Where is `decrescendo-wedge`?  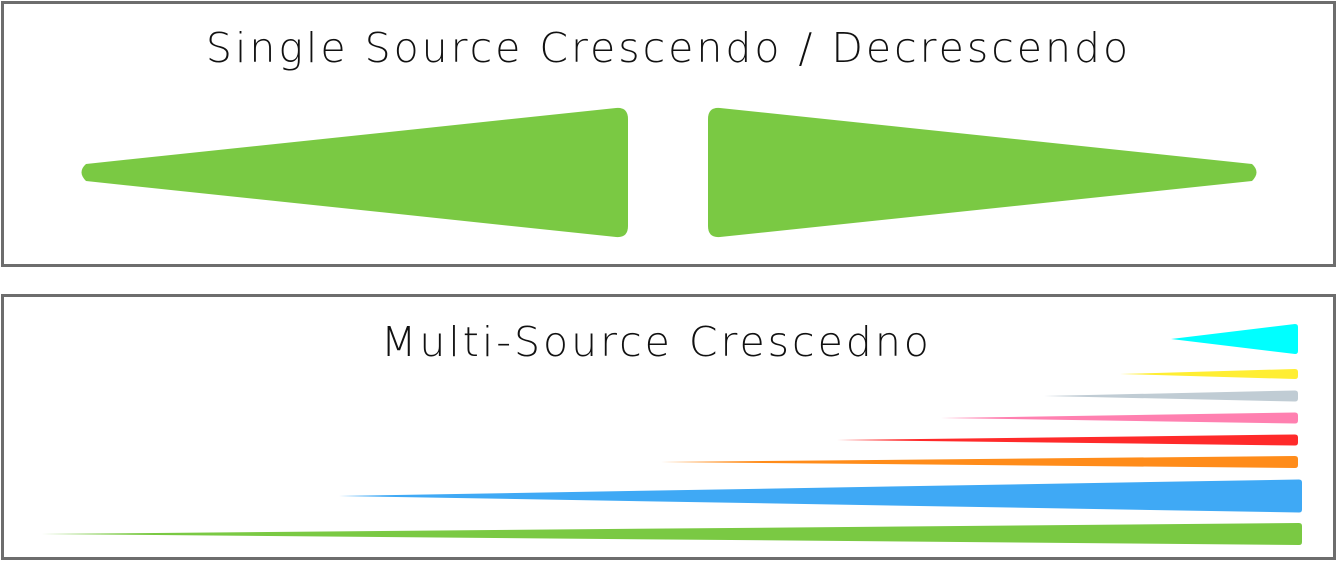 decrescendo-wedge is located at coordinates (982, 172).